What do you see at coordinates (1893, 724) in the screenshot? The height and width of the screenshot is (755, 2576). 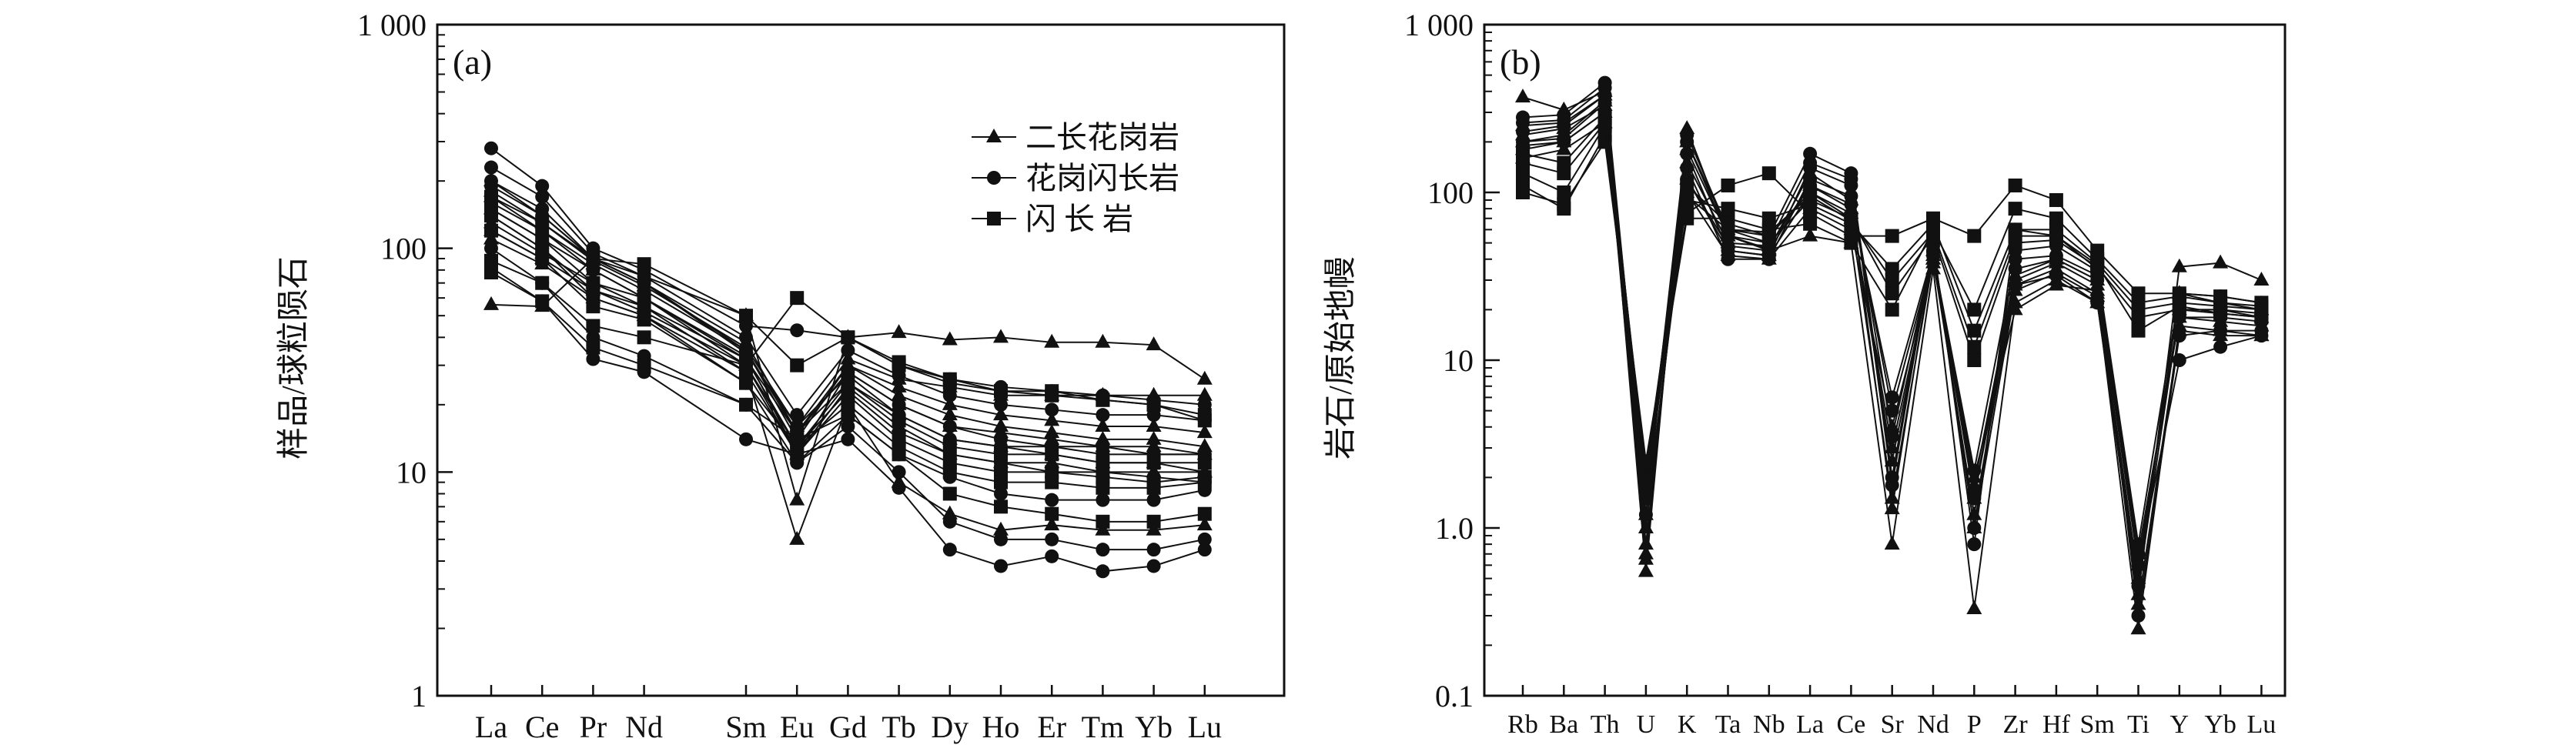 I see `panel-b-x-tick-label: Sr` at bounding box center [1893, 724].